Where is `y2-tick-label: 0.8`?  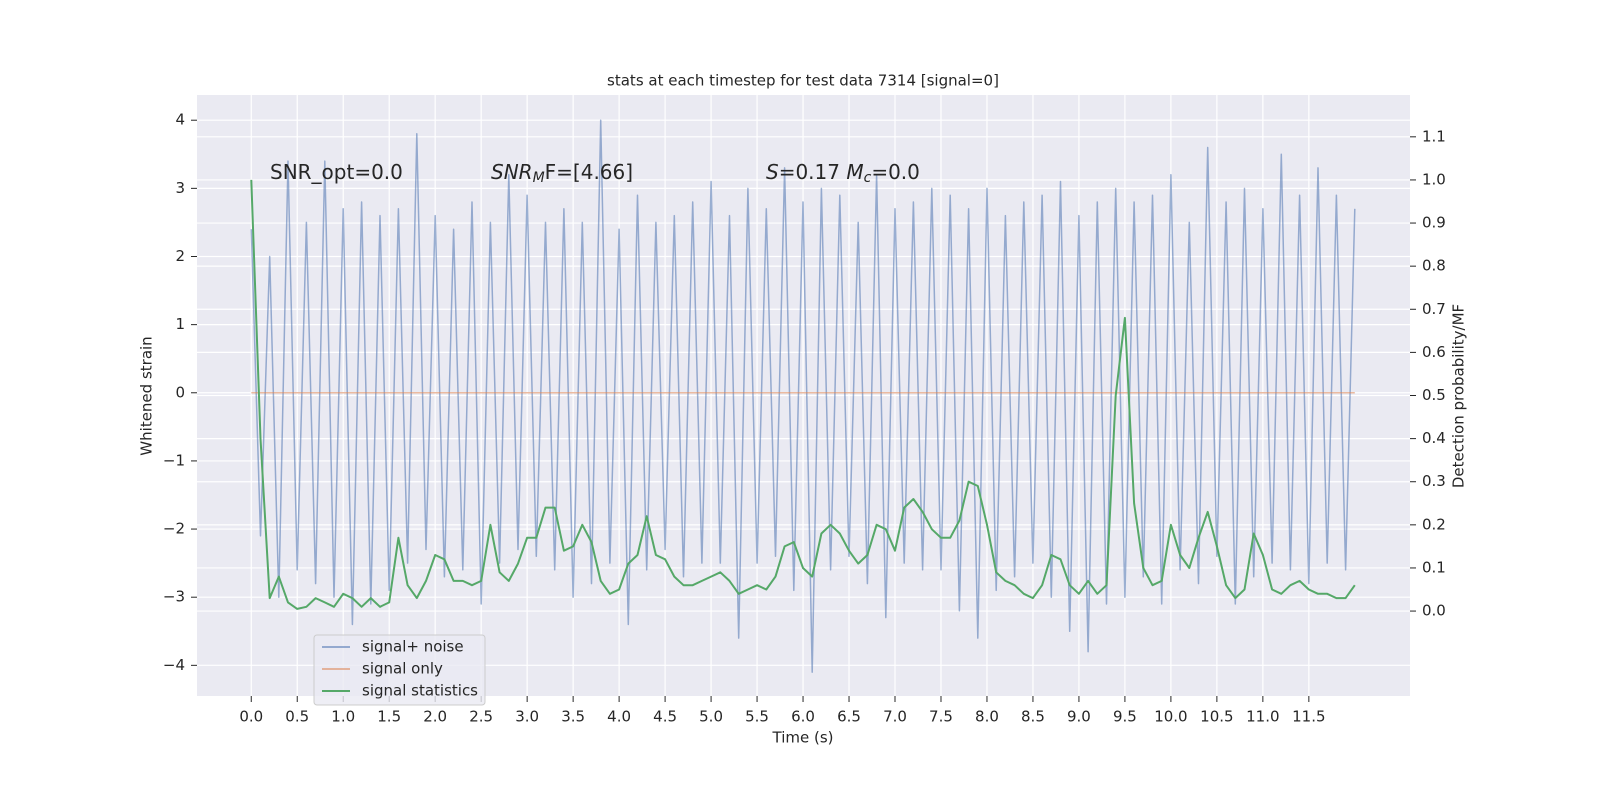
y2-tick-label: 0.8 is located at coordinates (1434, 266).